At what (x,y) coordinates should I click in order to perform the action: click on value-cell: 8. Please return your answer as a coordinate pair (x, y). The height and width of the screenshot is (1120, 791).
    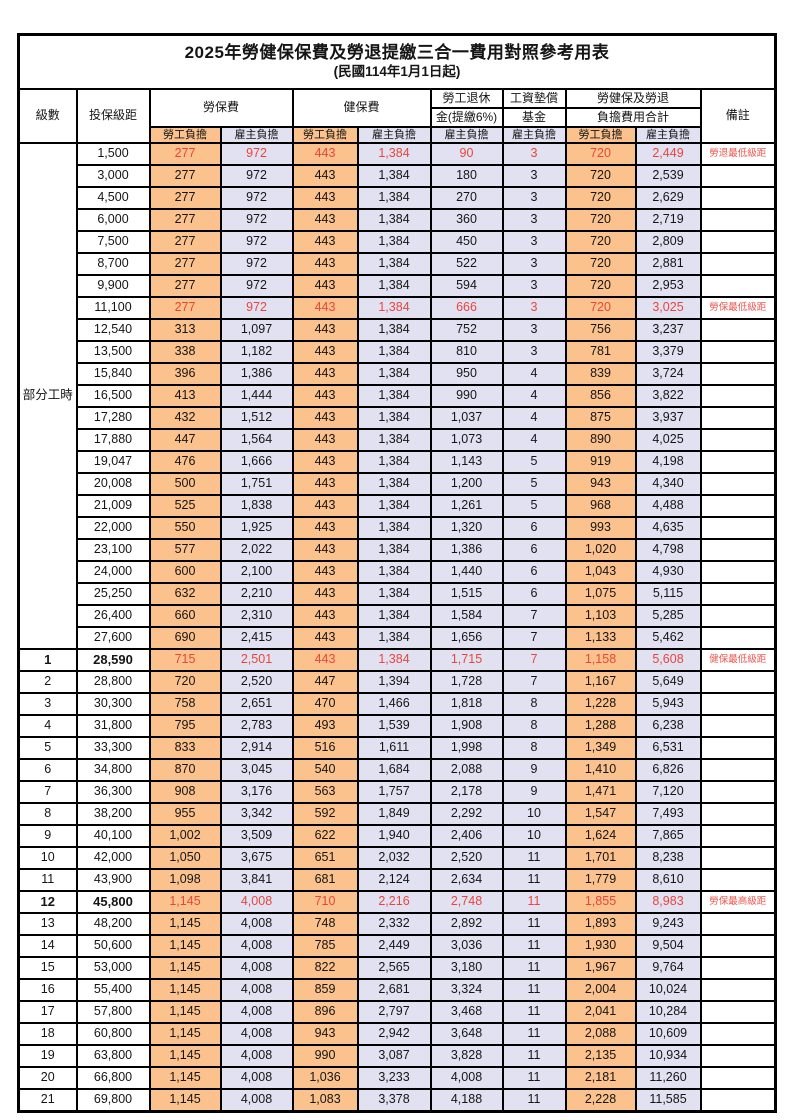
    Looking at the image, I should click on (534, 748).